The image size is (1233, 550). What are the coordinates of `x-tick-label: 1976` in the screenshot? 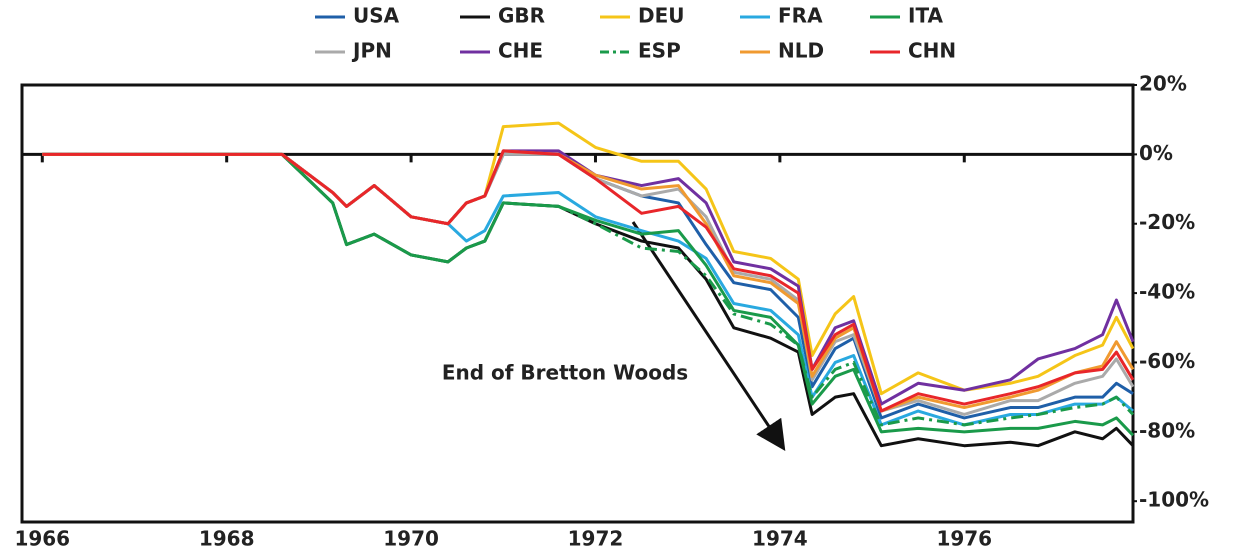 It's located at (964, 538).